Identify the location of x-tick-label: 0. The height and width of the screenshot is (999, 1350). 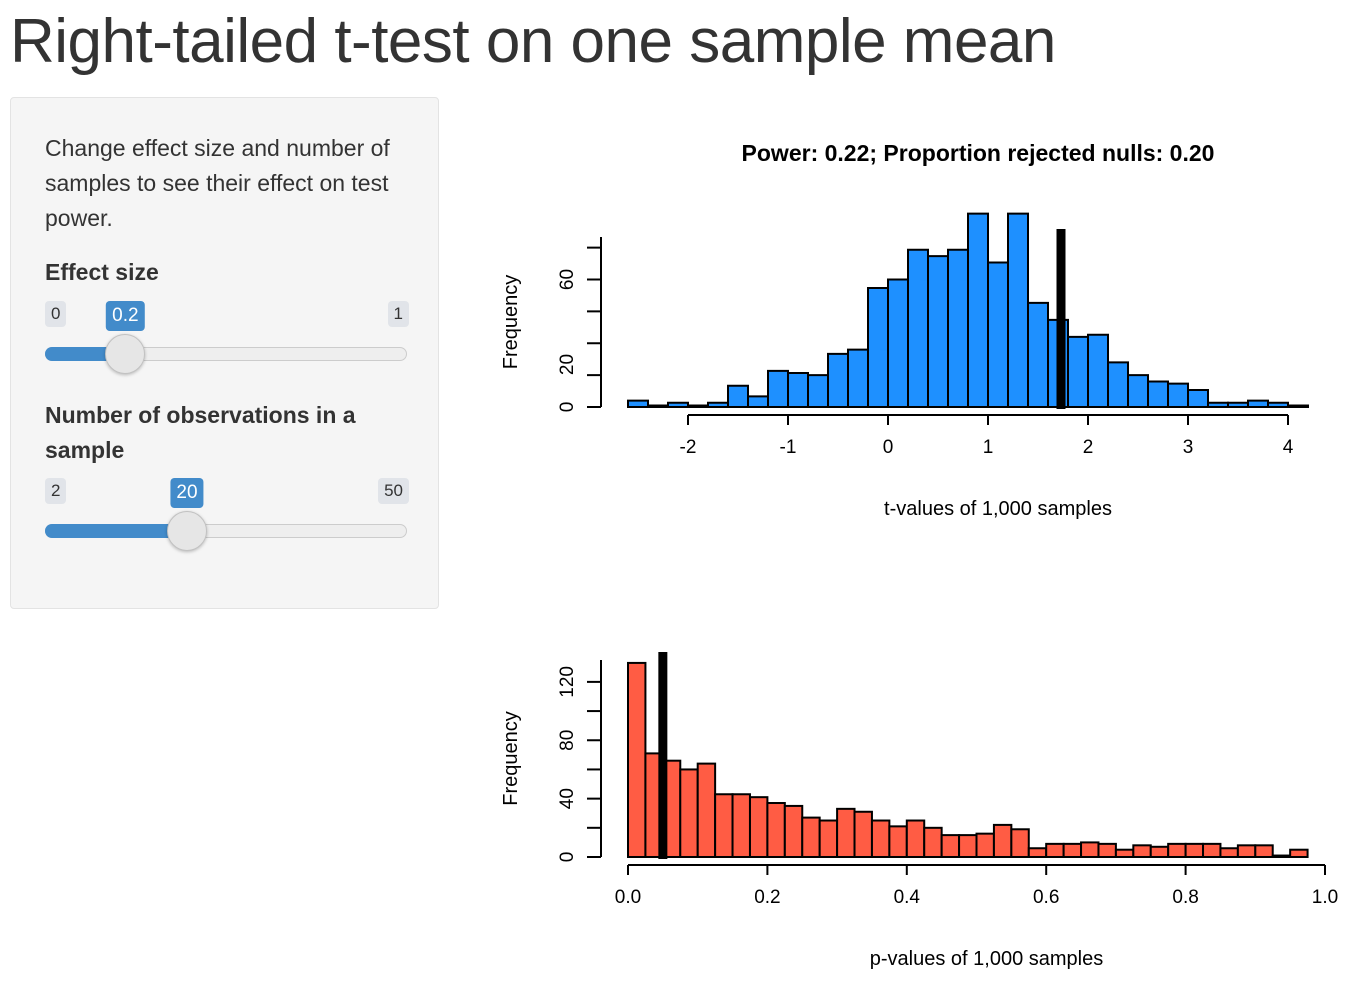
(888, 447).